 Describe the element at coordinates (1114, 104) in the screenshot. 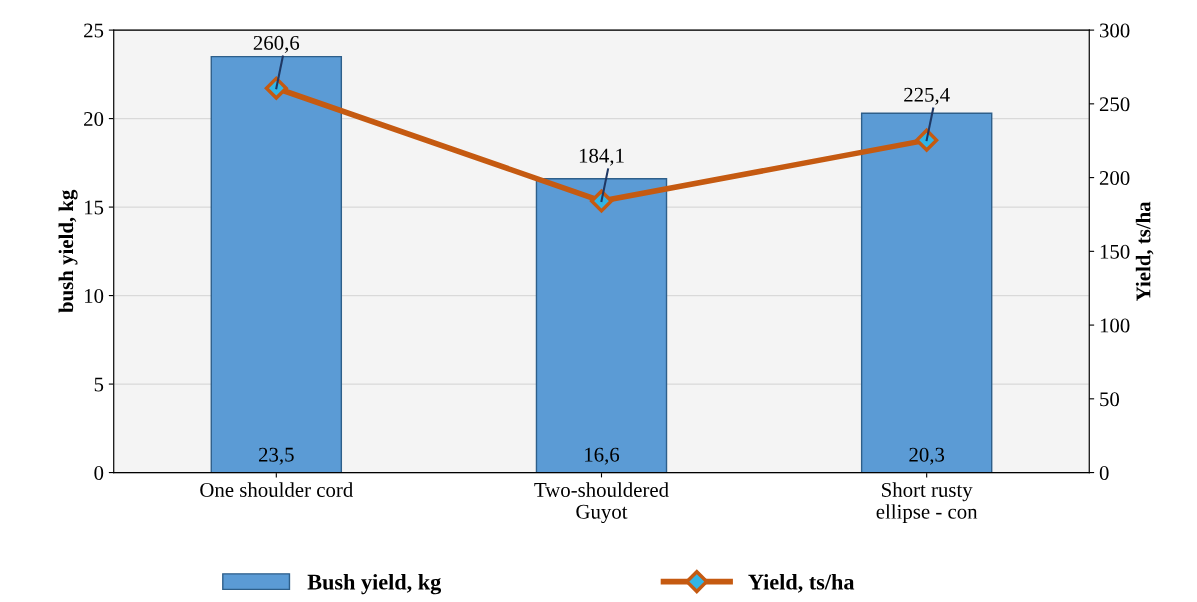

I see `y2-tick-label: 250` at that location.